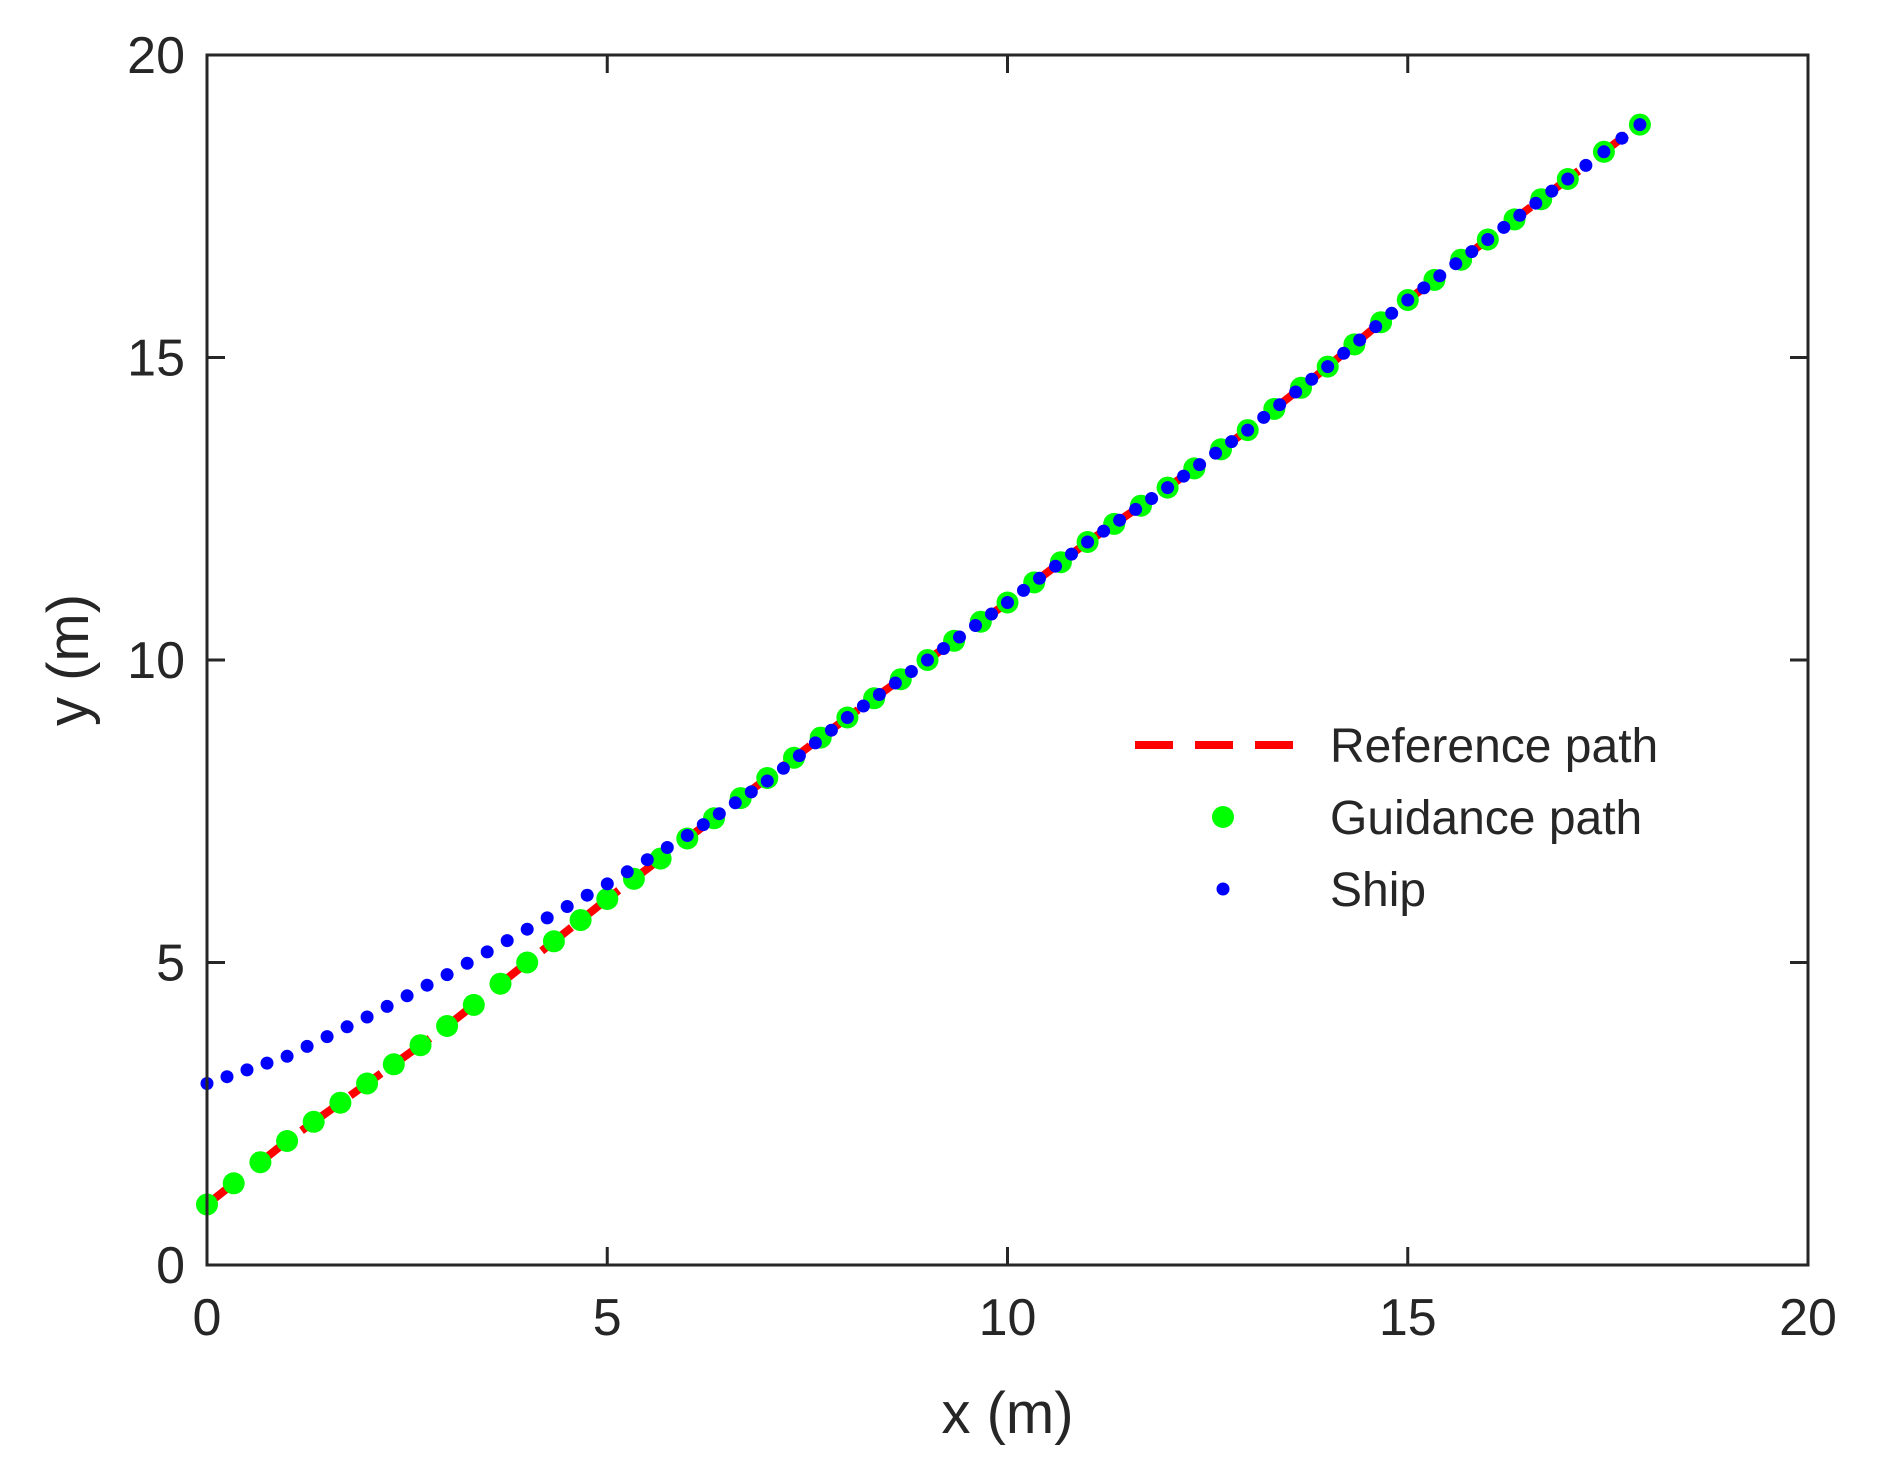  I want to click on y-tick-label: 15, so click(156, 359).